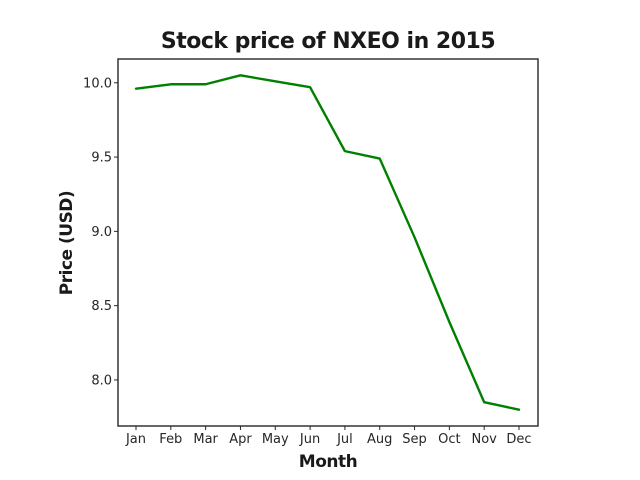 This screenshot has width=640, height=480. Describe the element at coordinates (344, 439) in the screenshot. I see `x-tick-label: Jul` at that location.